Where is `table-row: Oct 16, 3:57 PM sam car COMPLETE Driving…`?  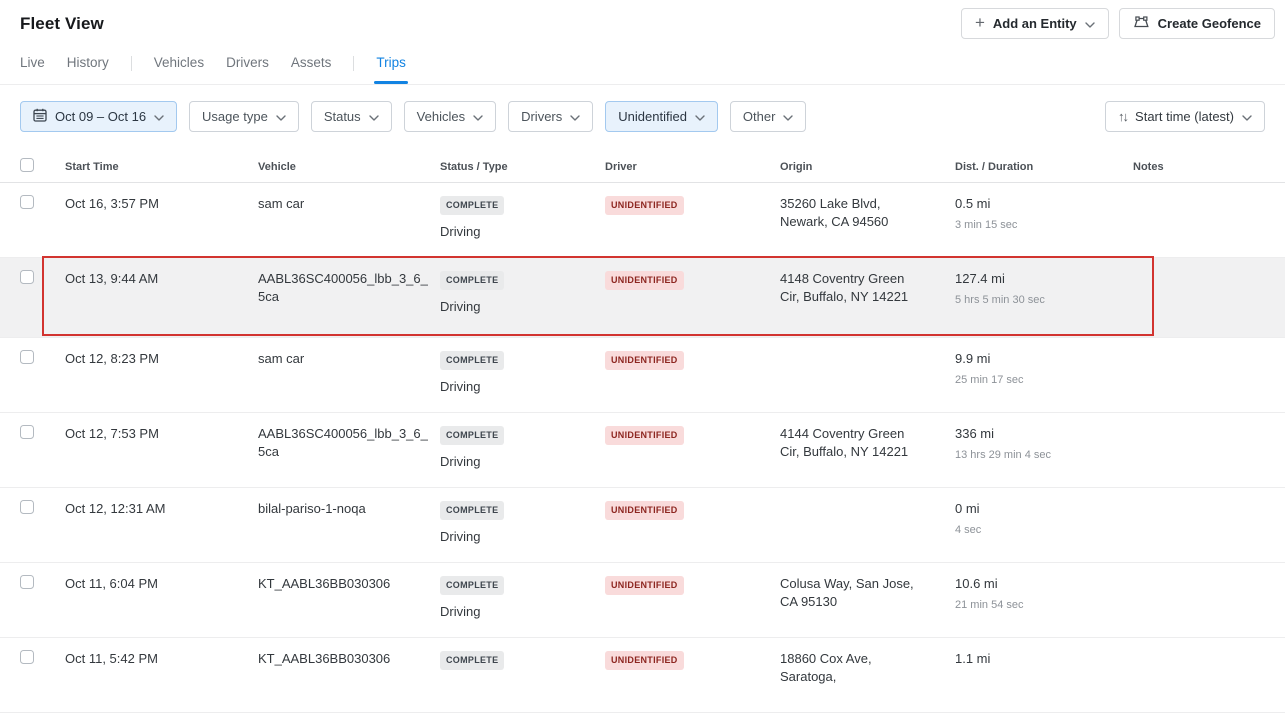 table-row: Oct 16, 3:57 PM sam car COMPLETE Driving… is located at coordinates (642, 220).